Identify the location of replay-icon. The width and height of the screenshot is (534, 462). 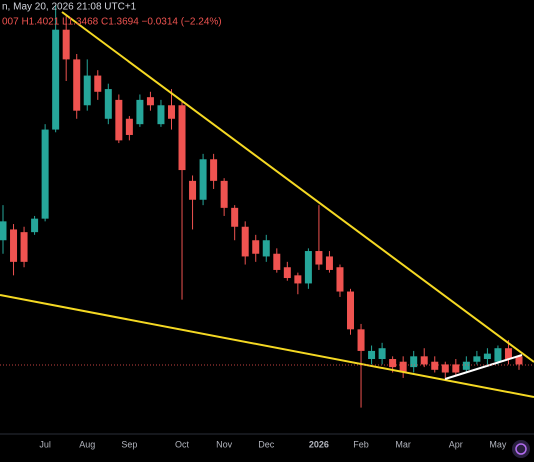
(521, 449).